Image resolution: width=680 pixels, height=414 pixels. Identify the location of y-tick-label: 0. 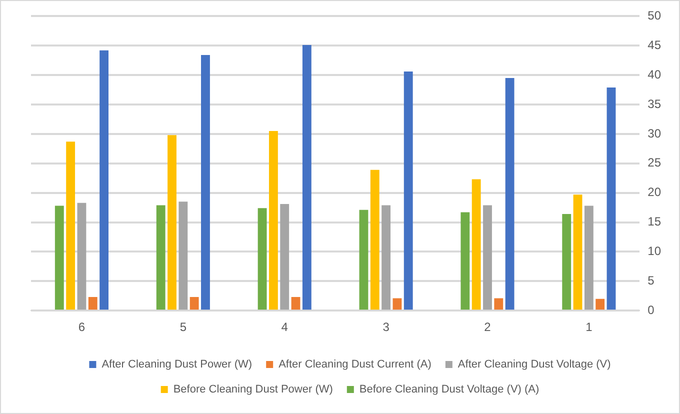
(651, 309).